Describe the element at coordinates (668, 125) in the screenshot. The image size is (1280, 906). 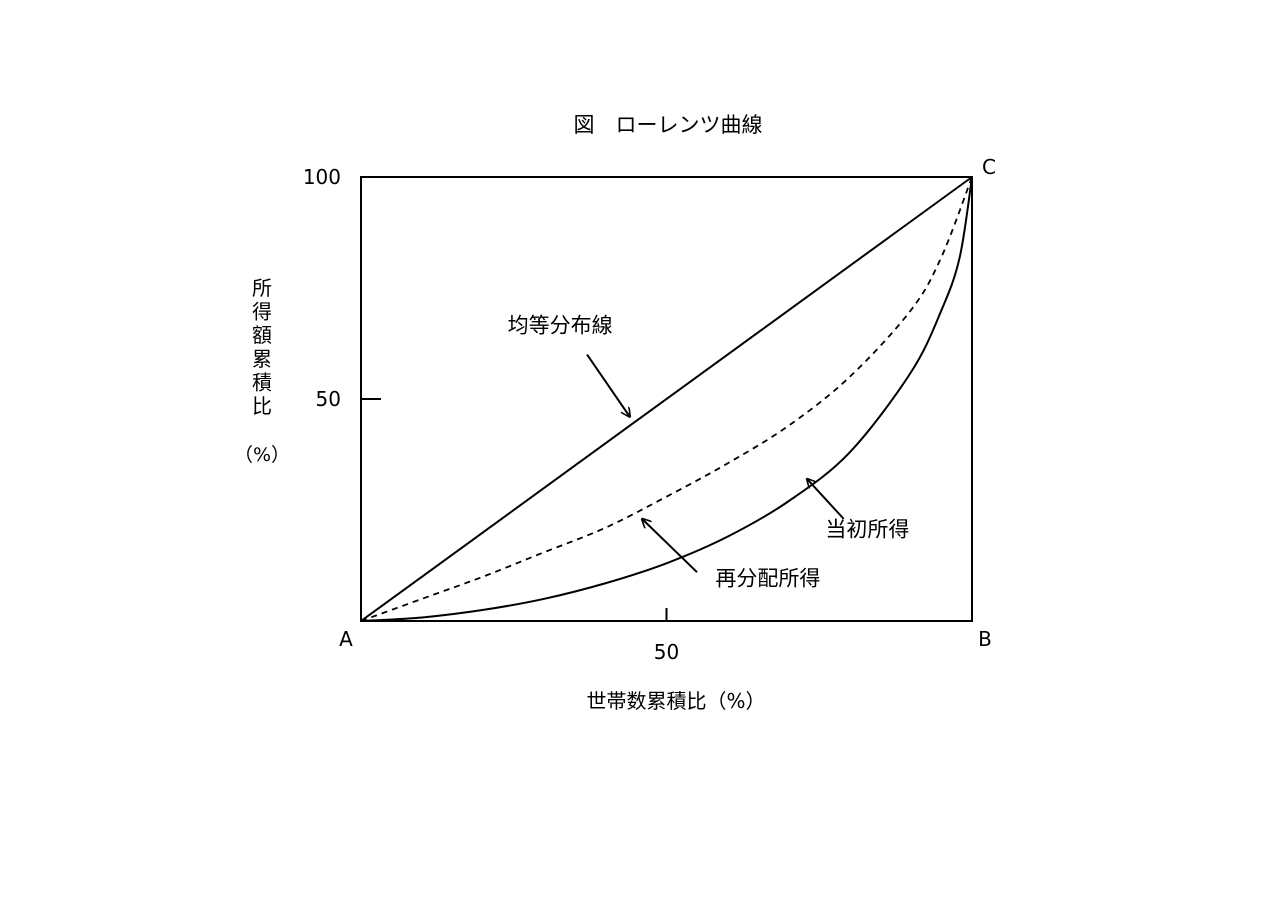
I see `chart-title: 図 ローレンツ曲線` at that location.